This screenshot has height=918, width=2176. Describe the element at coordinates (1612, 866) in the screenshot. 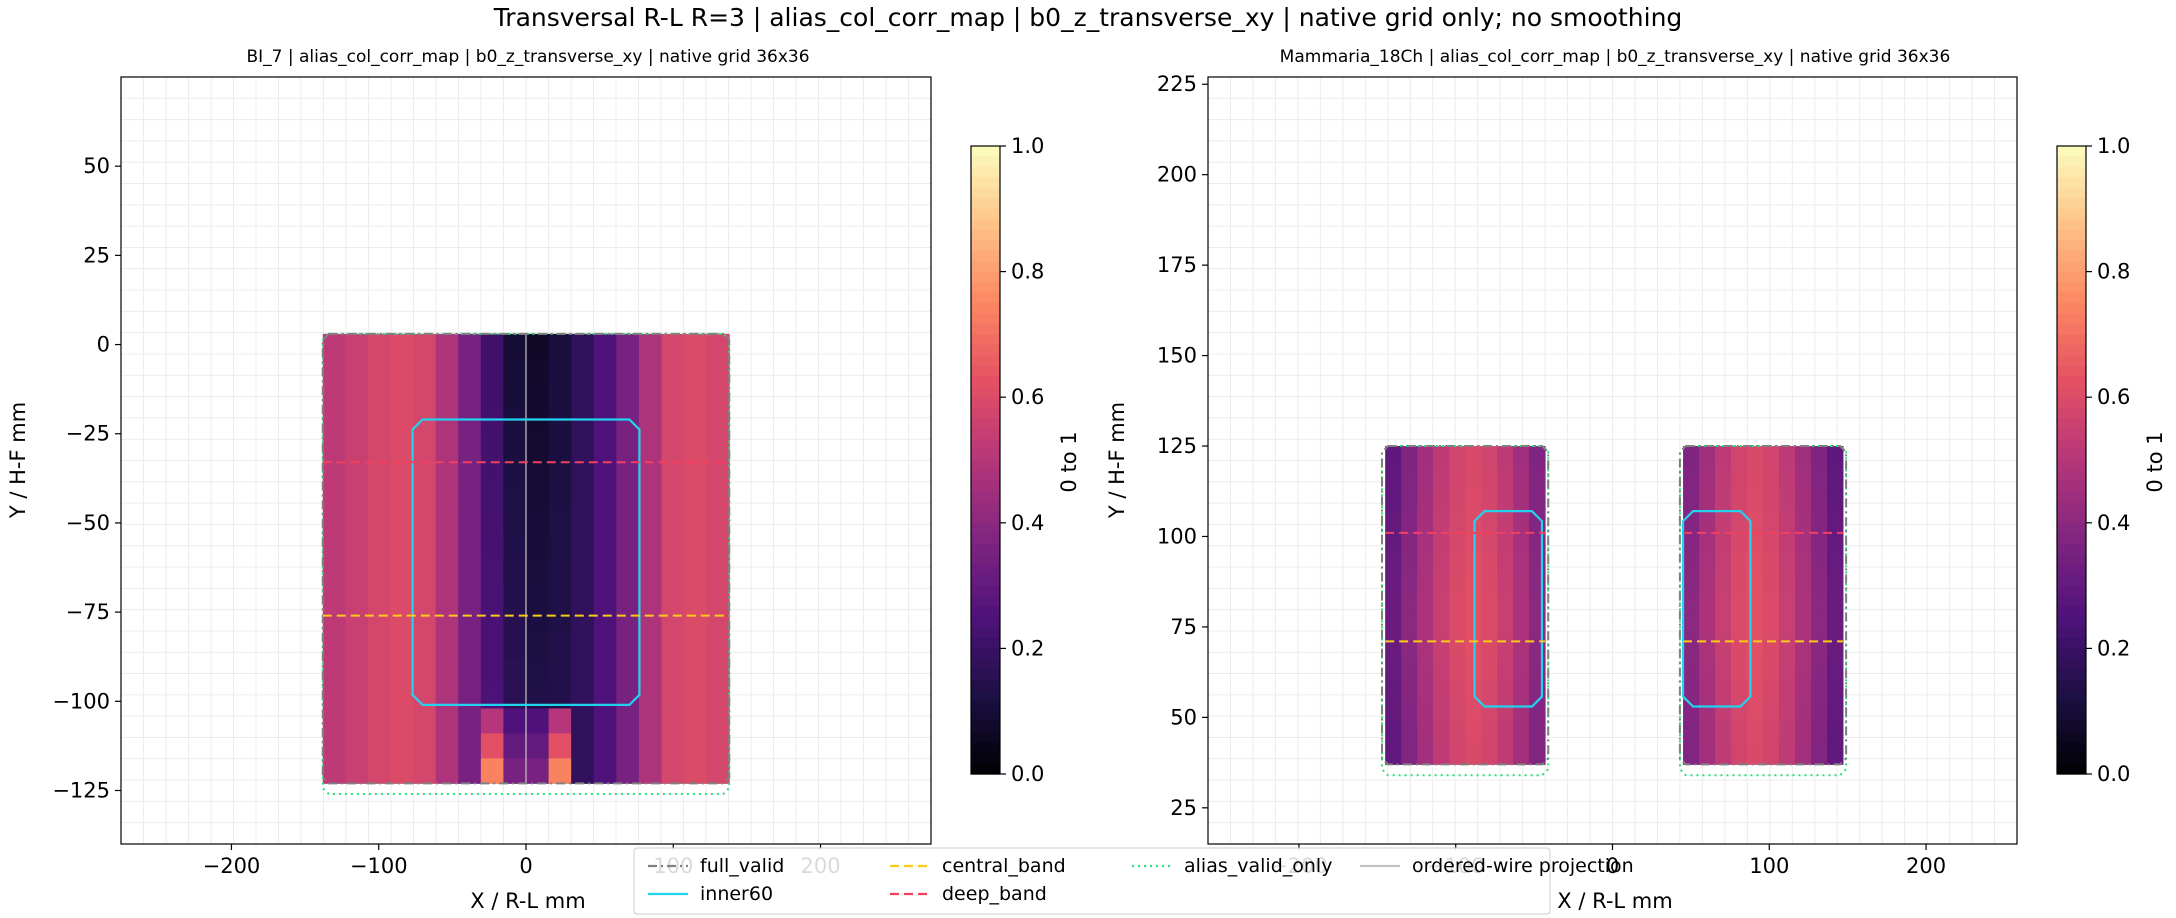

I see `x-tick-label: 0` at that location.